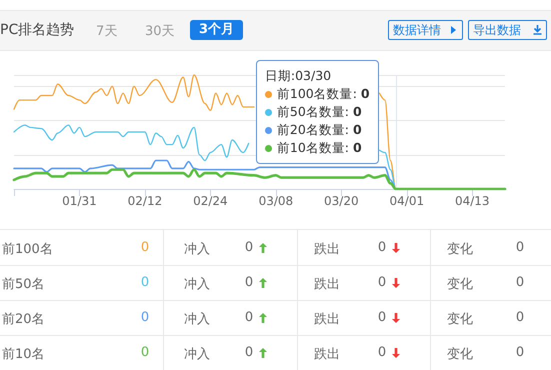 The image size is (551, 370). I want to click on tab-button: 3个月, so click(216, 30).